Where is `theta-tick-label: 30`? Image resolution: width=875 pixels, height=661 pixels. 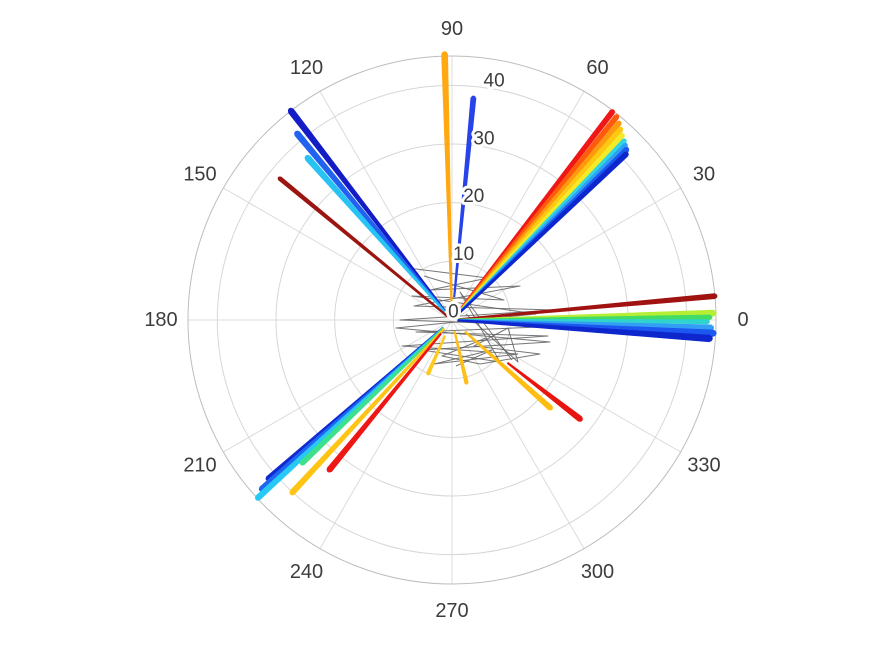 theta-tick-label: 30 is located at coordinates (704, 175).